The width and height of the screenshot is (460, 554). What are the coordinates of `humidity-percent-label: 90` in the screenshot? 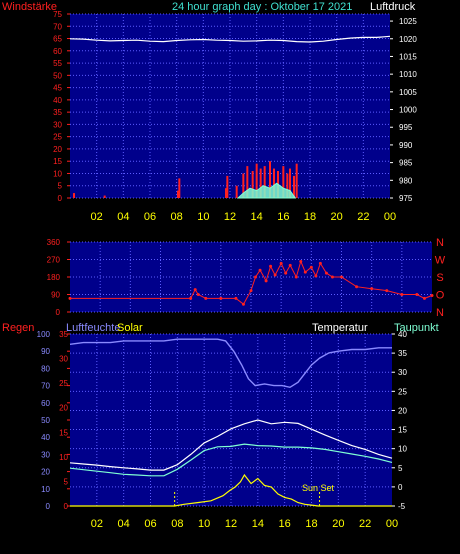 It's located at (45, 351).